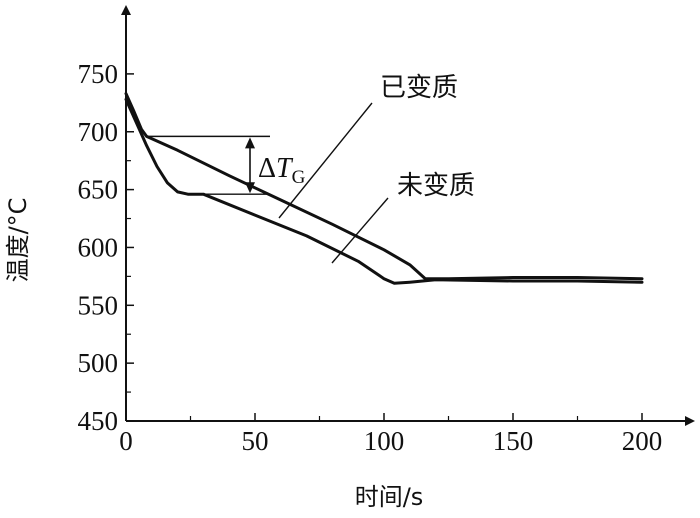  I want to click on delta-arrow-down-head, so click(250, 188).